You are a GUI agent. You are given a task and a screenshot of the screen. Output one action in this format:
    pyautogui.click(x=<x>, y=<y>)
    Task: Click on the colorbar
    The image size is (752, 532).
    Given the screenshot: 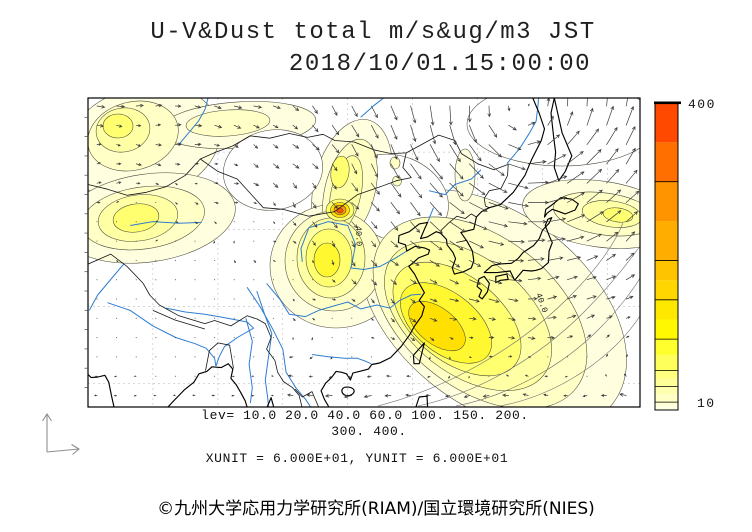 What is the action you would take?
    pyautogui.click(x=666, y=256)
    